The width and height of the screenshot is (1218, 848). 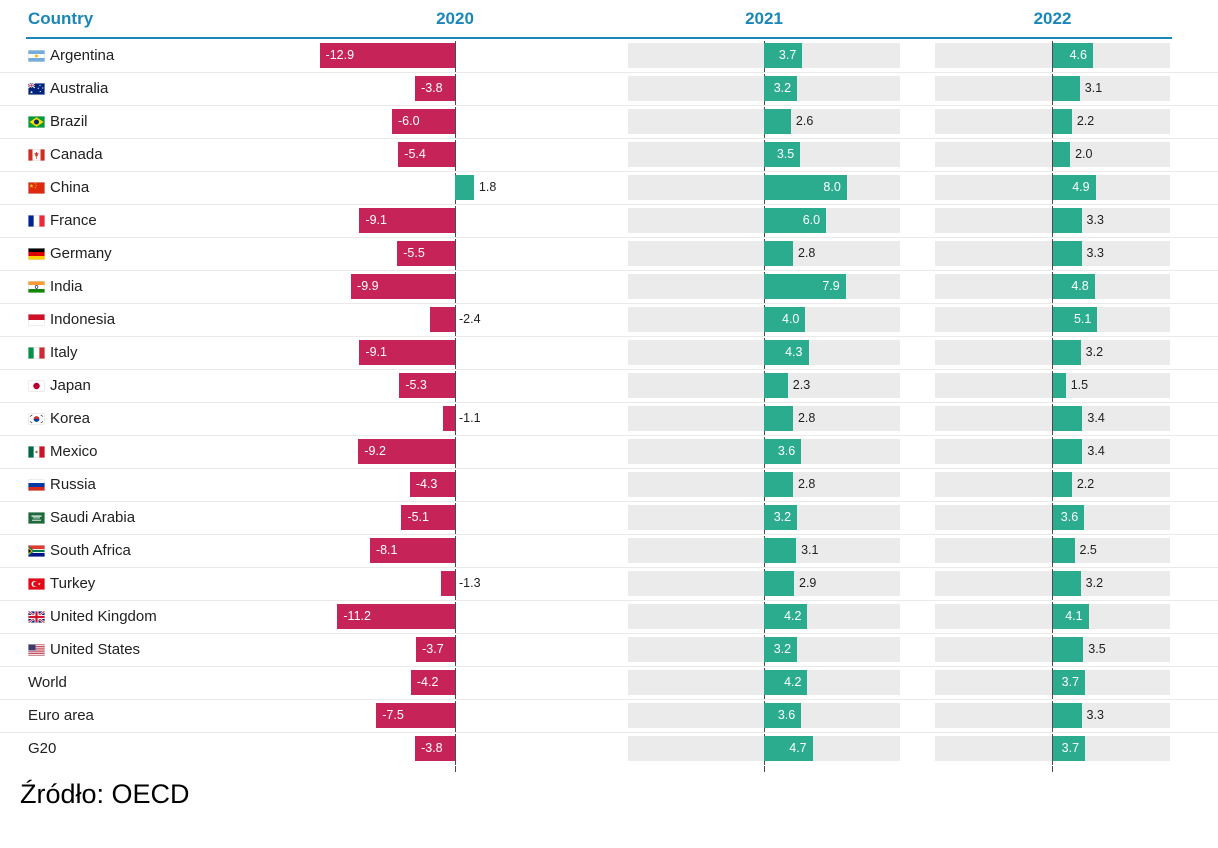 What do you see at coordinates (806, 418) in the screenshot?
I see `bar-value-label: 2.8` at bounding box center [806, 418].